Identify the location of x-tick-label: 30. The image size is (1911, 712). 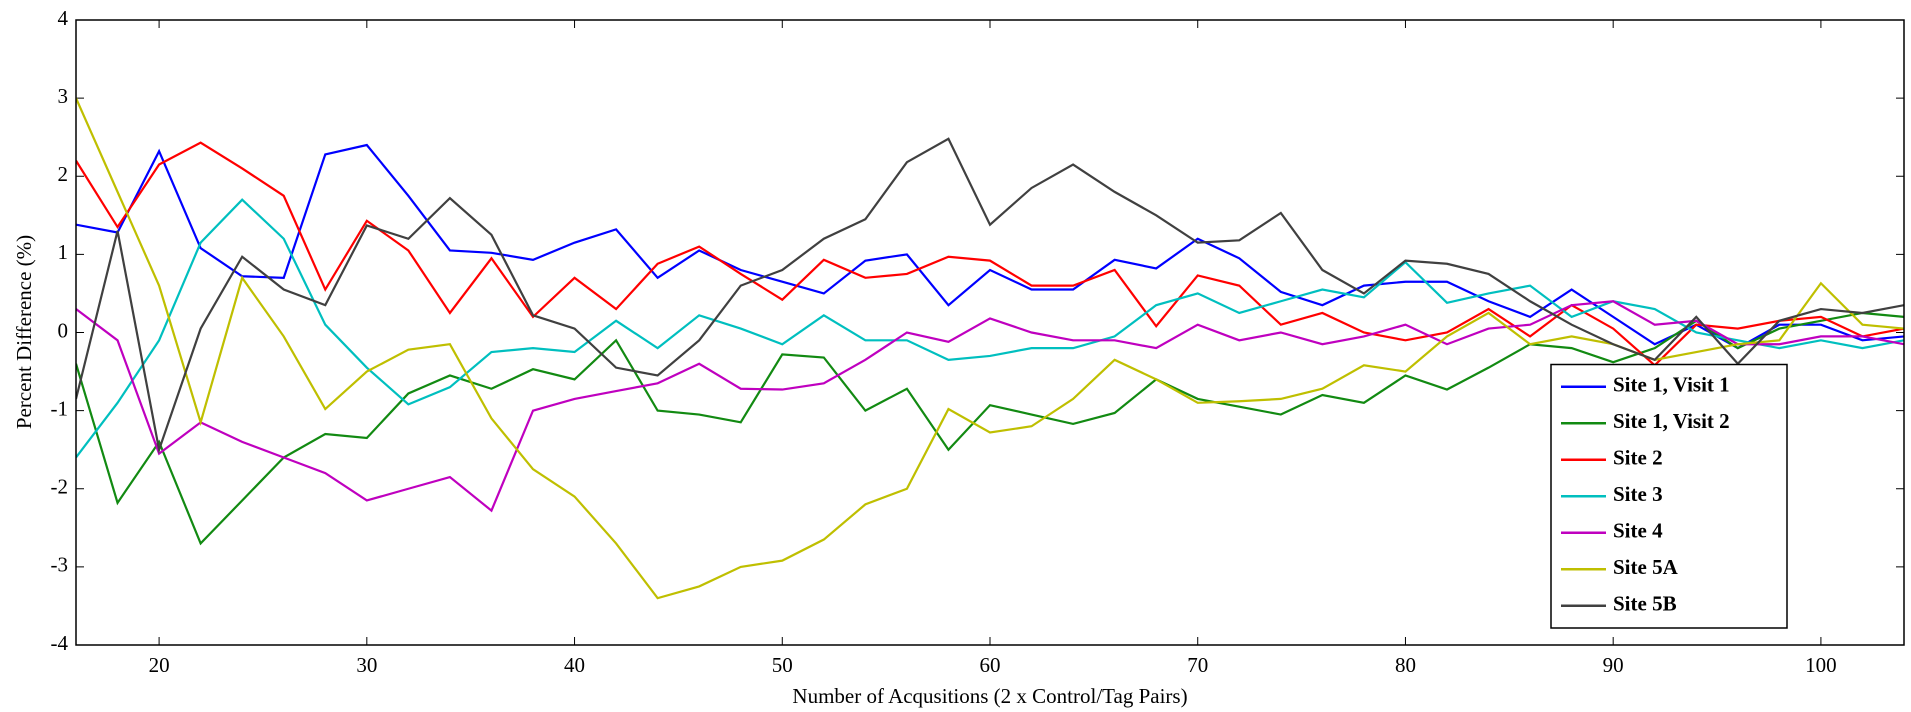
(366, 665).